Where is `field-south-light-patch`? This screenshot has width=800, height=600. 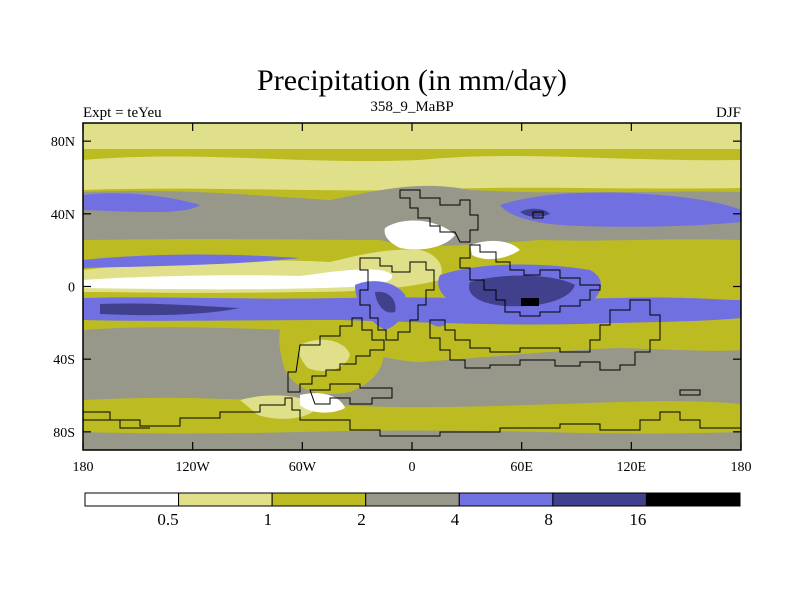
field-south-light-patch is located at coordinates (324, 355).